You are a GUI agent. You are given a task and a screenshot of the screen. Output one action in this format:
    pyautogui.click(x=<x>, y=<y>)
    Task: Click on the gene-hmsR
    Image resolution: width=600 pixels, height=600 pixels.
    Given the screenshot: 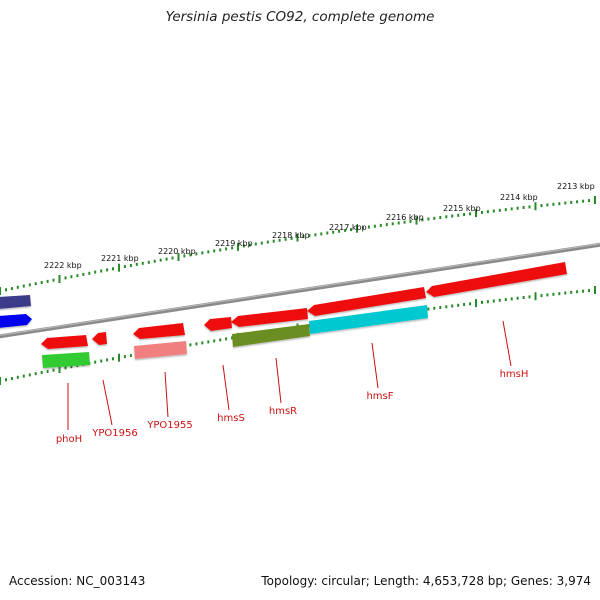 What is the action you would take?
    pyautogui.click(x=269, y=317)
    